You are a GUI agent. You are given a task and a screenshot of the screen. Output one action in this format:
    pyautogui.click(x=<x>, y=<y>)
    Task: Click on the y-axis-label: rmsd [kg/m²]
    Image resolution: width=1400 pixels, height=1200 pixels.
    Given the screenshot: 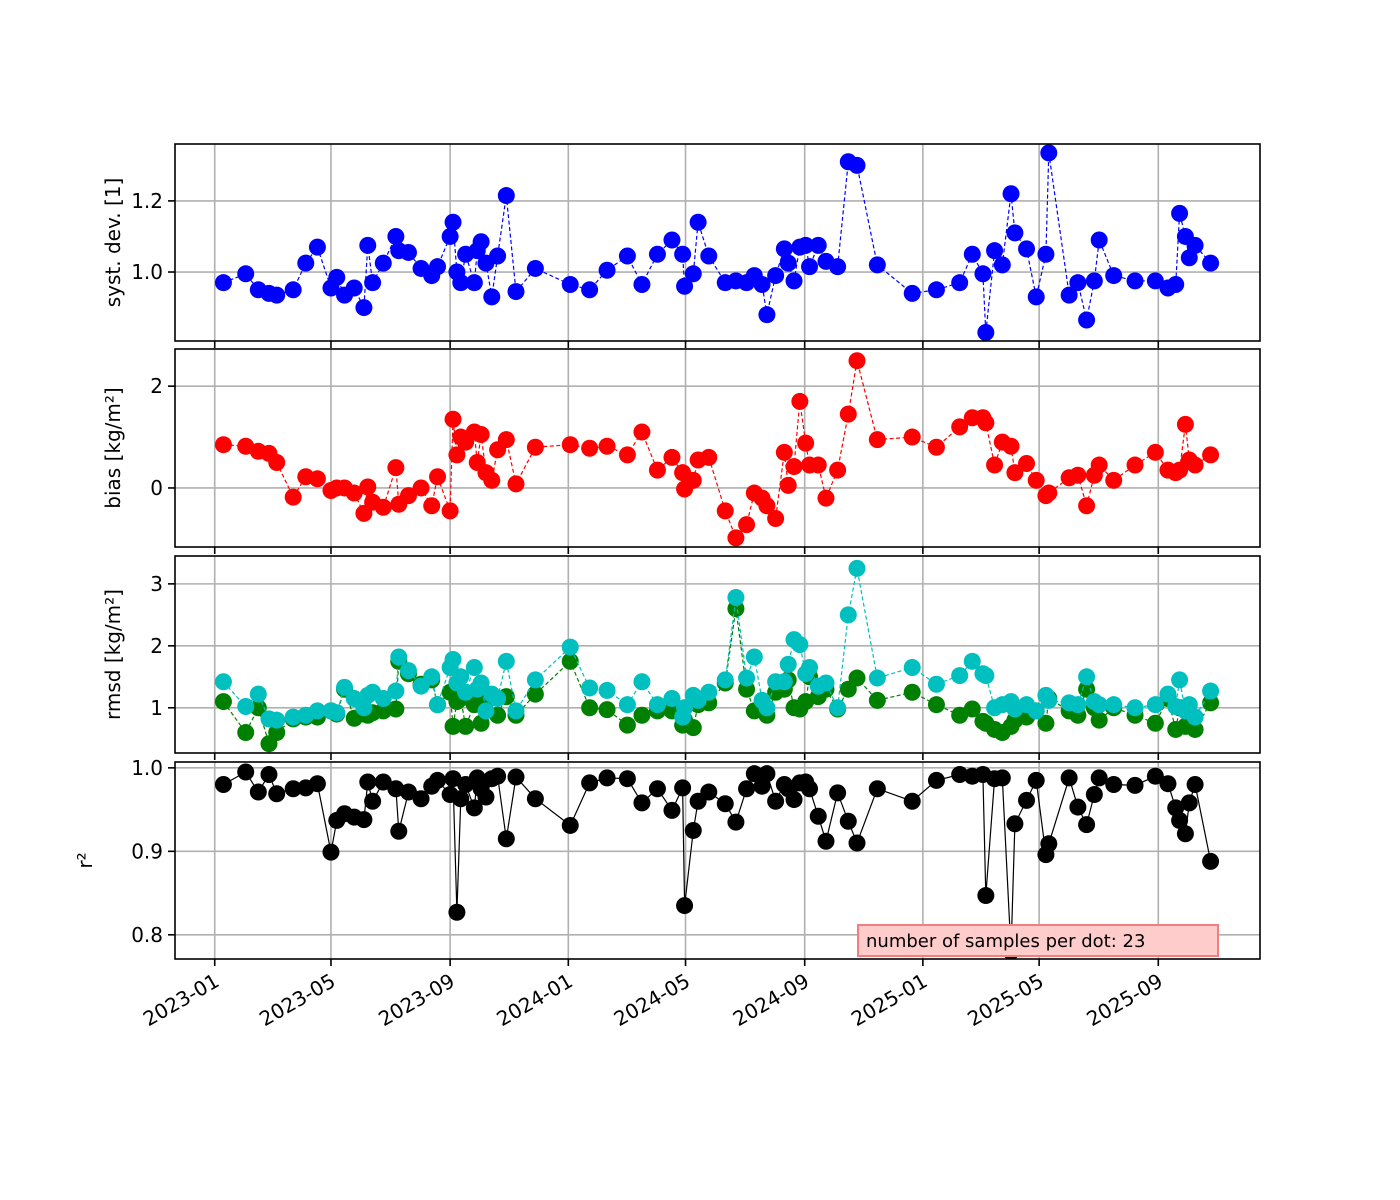 What is the action you would take?
    pyautogui.click(x=113, y=654)
    